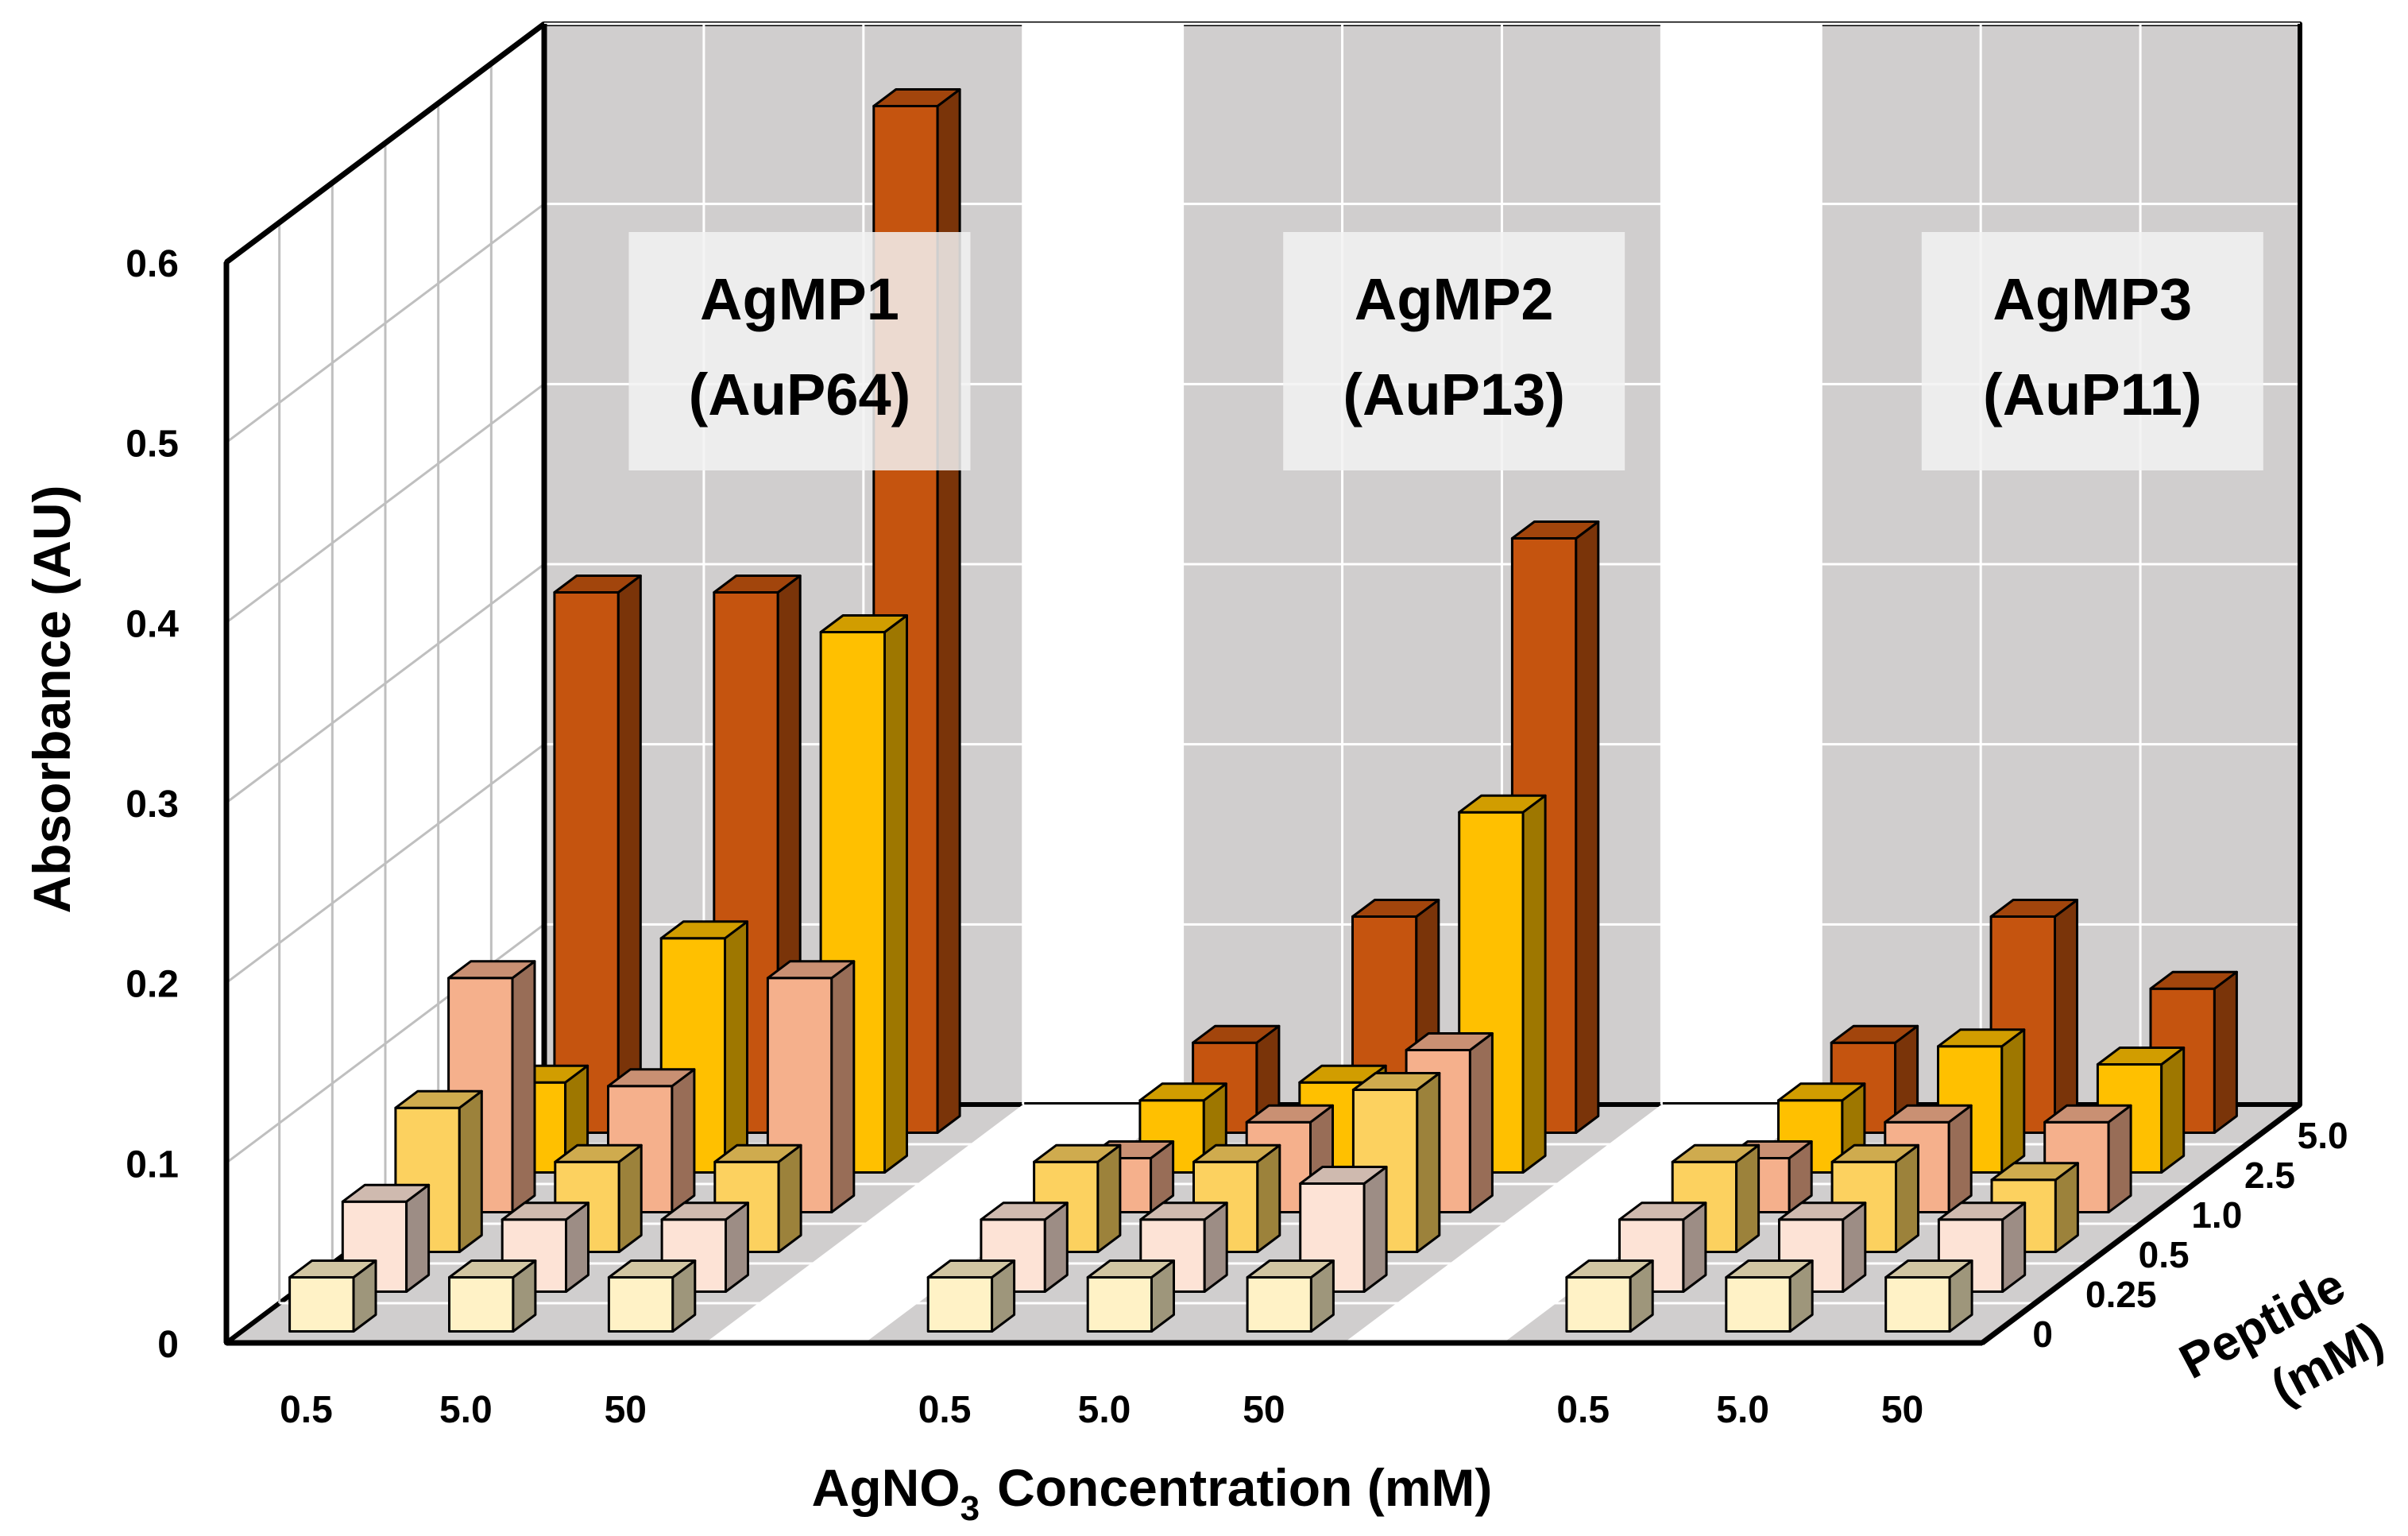 The width and height of the screenshot is (2408, 1536). What do you see at coordinates (2323, 1135) in the screenshot?
I see `depth-tick-label: 5.0` at bounding box center [2323, 1135].